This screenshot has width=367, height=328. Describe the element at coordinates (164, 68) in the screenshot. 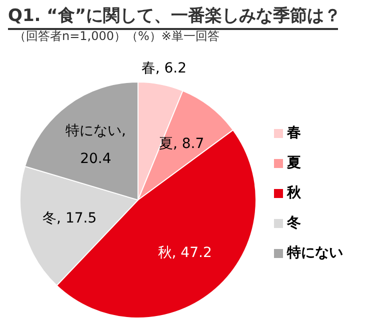

I see `data-label: 春, 6.2` at that location.